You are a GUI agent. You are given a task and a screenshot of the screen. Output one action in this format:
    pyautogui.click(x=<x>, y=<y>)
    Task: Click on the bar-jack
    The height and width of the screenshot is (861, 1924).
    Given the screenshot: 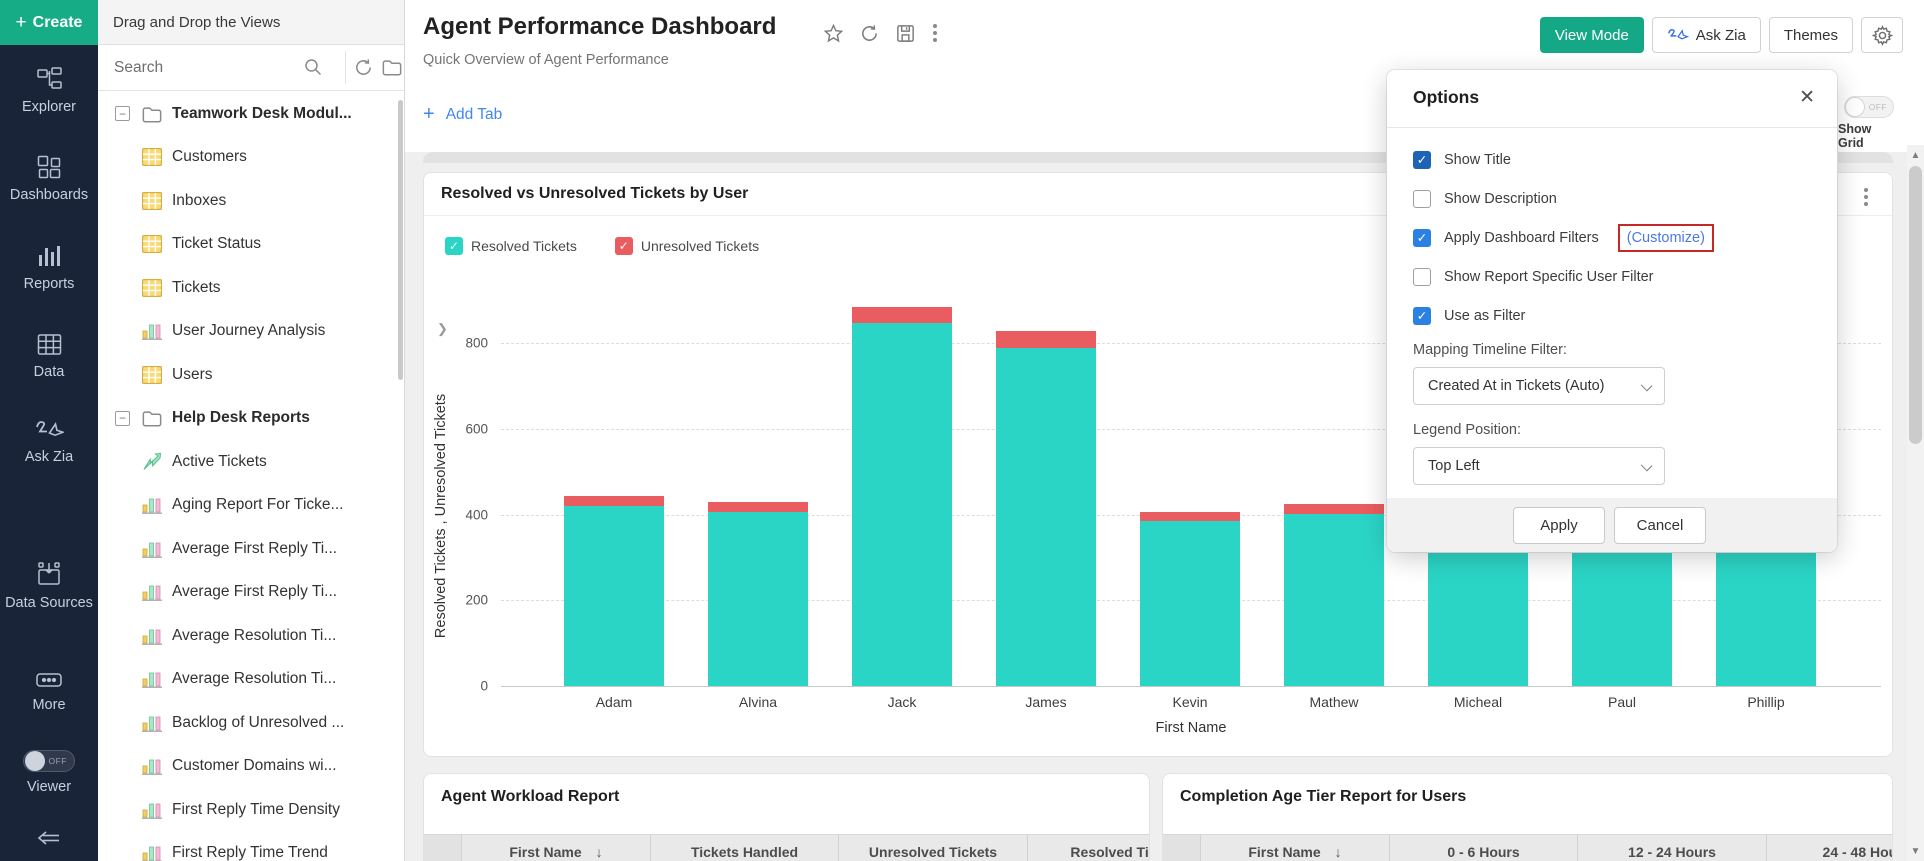 What is the action you would take?
    pyautogui.click(x=902, y=497)
    